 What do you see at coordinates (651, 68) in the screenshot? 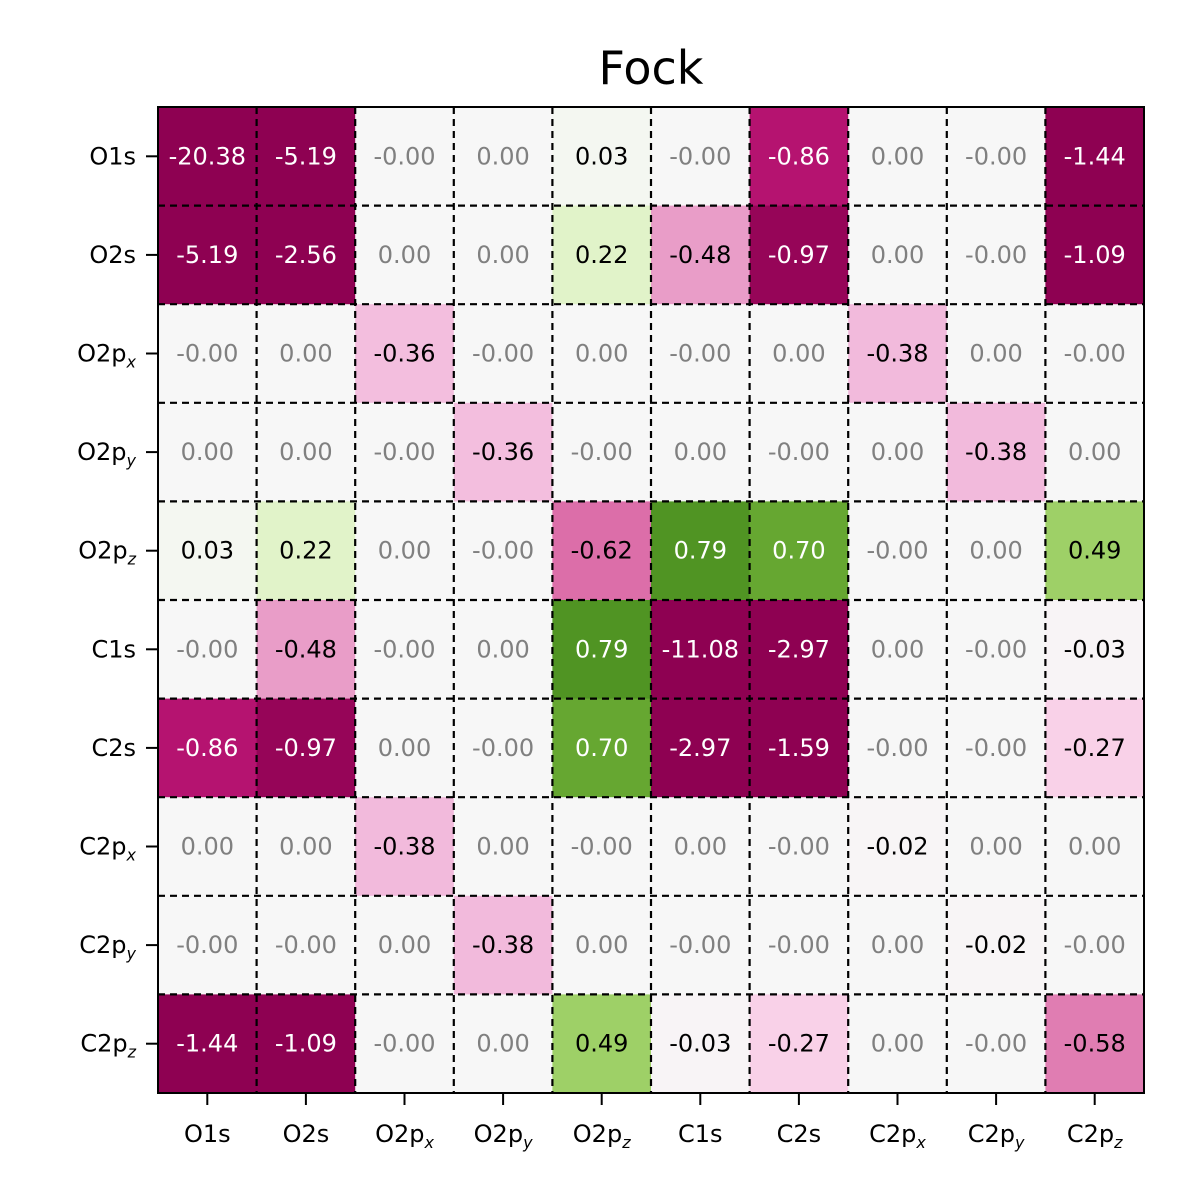
I see `chart-title: Fock` at bounding box center [651, 68].